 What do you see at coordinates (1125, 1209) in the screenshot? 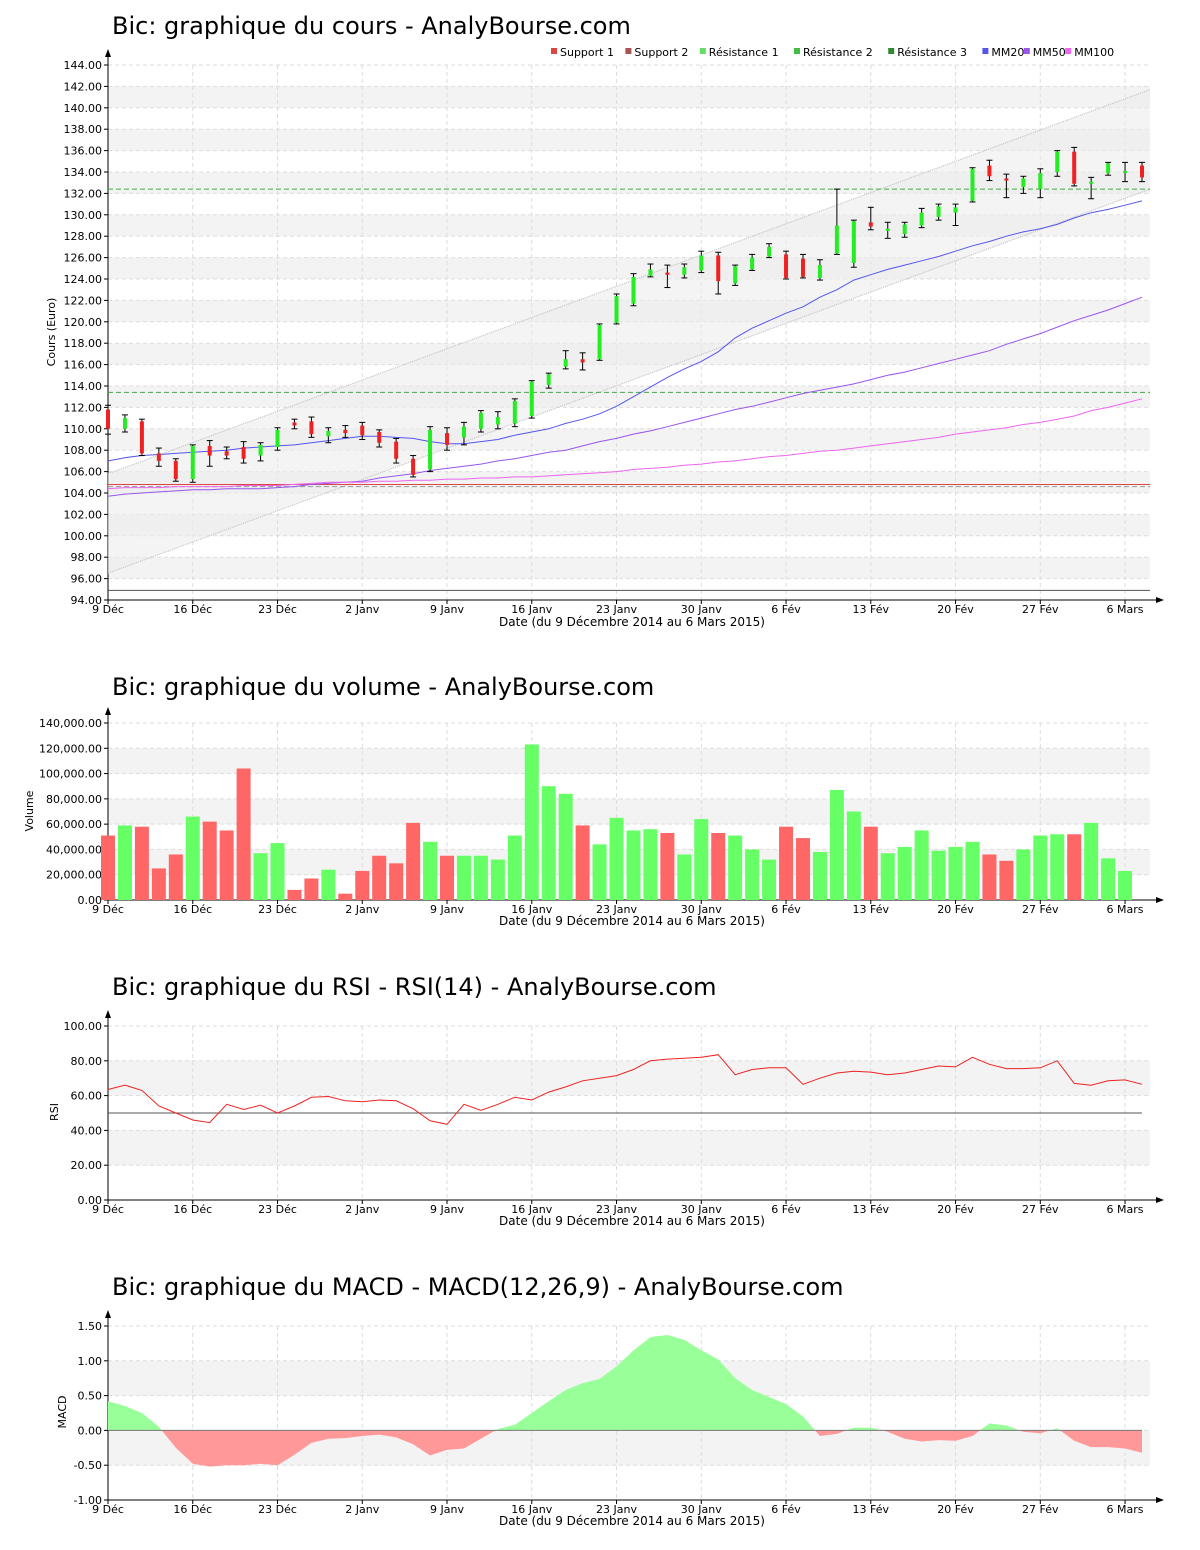
I see `rsi-xtick-label: 6 Mars` at bounding box center [1125, 1209].